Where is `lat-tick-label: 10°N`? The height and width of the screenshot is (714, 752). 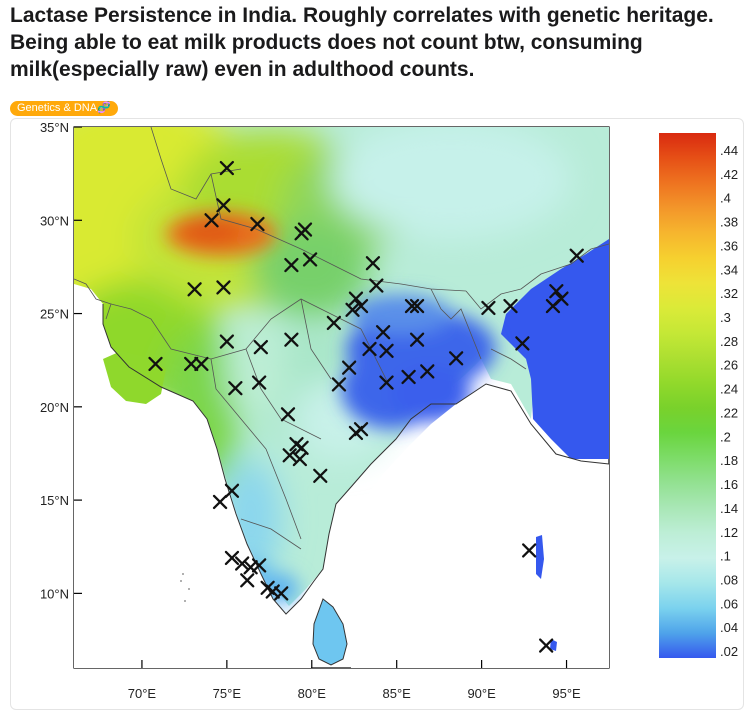
lat-tick-label: 10°N is located at coordinates (54, 593).